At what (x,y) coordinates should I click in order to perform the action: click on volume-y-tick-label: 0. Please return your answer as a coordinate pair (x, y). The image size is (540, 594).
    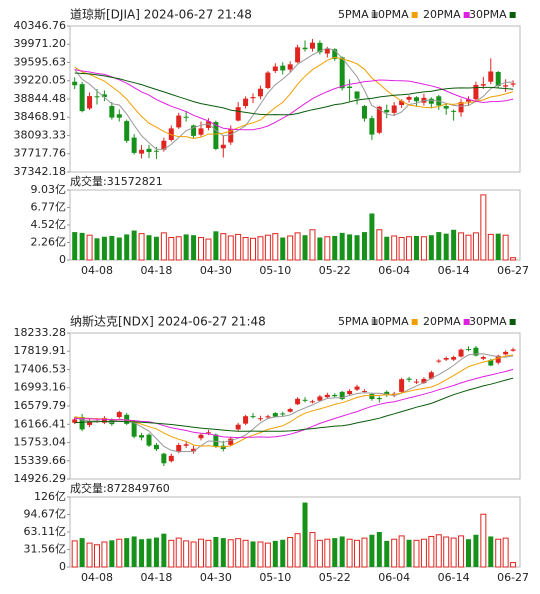
    Looking at the image, I should click on (62, 566).